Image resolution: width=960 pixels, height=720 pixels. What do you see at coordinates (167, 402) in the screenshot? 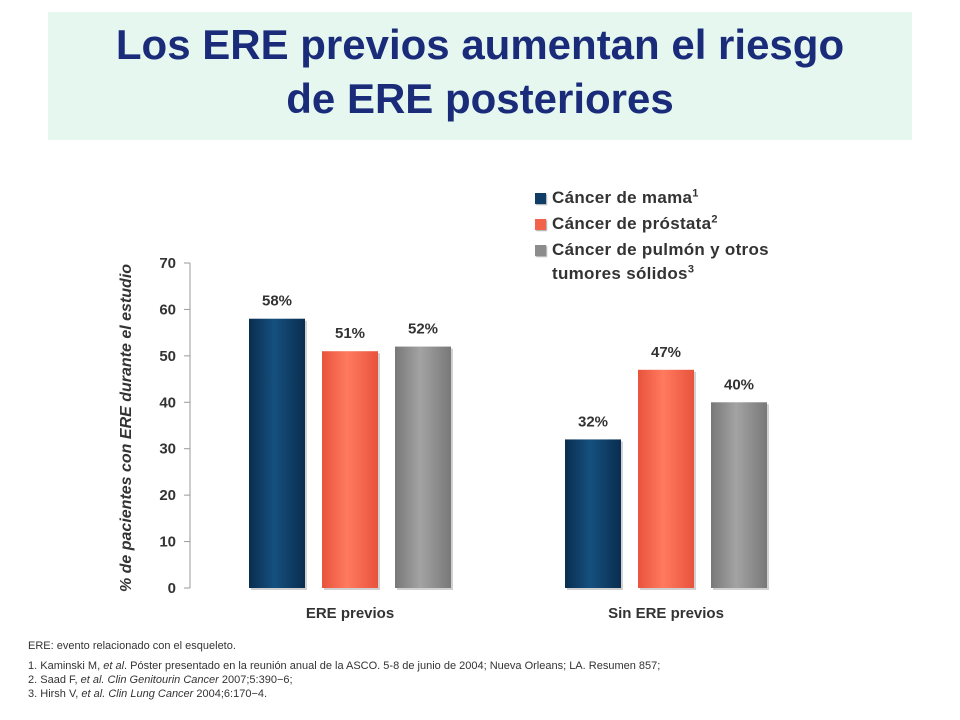
I see `y-tick-label: 40` at bounding box center [167, 402].